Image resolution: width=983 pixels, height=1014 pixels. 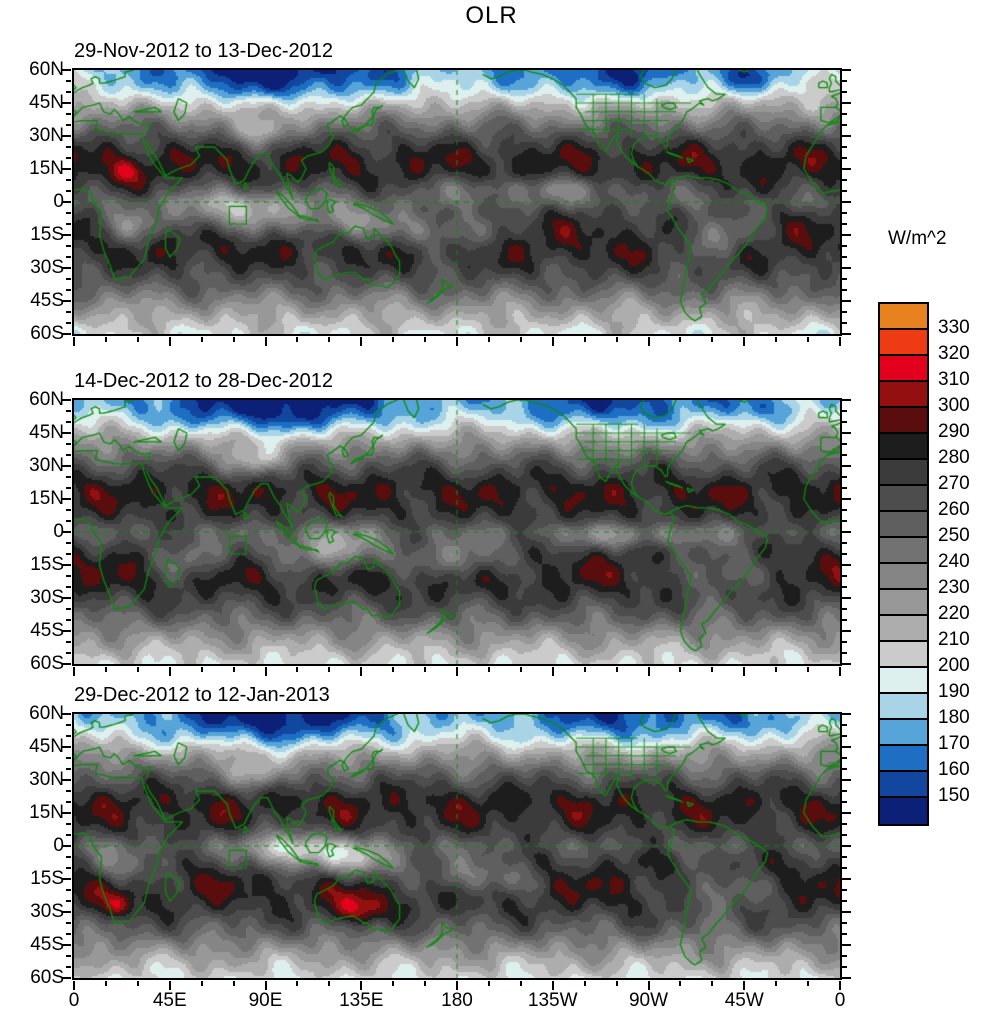 I want to click on colorbar-tick-label: 310, so click(x=954, y=379).